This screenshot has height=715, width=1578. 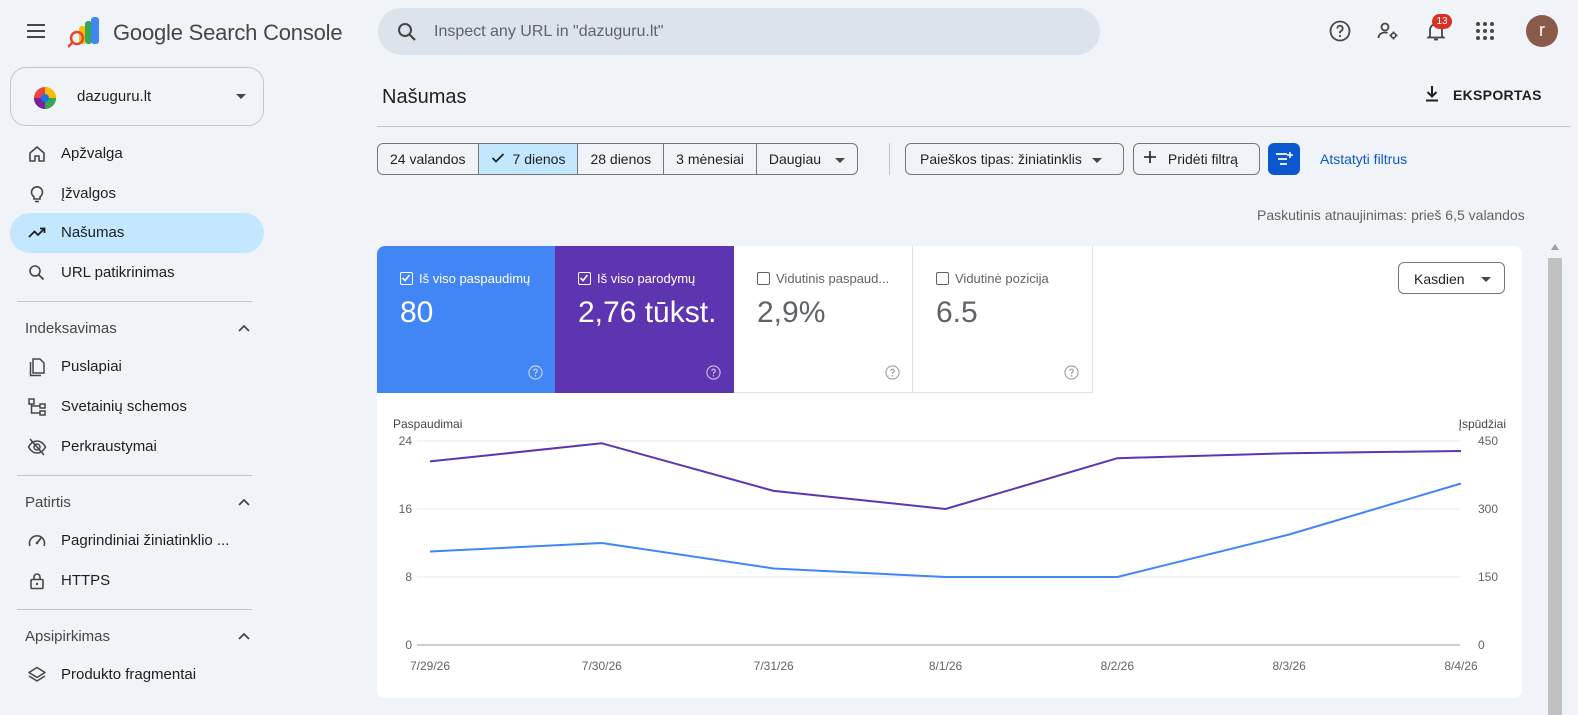 I want to click on nav-item-insights: Įžvalgos, so click(x=137, y=194).